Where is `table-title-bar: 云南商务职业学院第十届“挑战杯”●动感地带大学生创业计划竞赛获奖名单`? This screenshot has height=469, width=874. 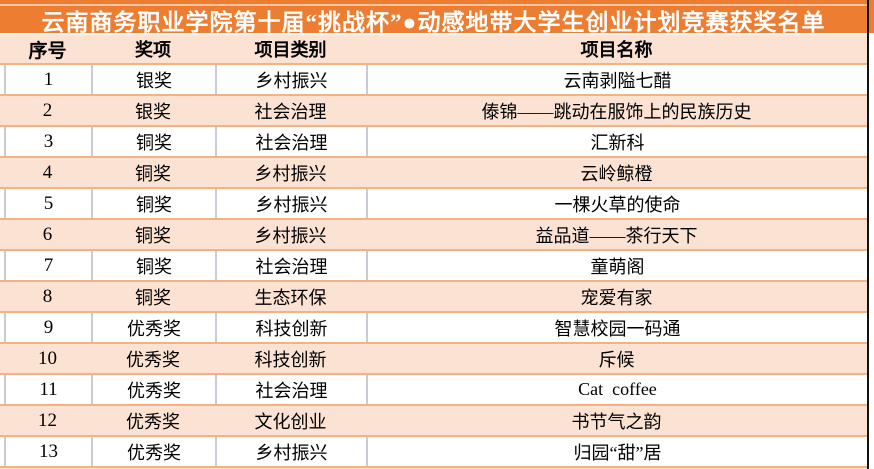 table-title-bar: 云南商务职业学院第十届“挑战杯”●动感地带大学生创业计划竞赛获奖名单 is located at coordinates (433, 19).